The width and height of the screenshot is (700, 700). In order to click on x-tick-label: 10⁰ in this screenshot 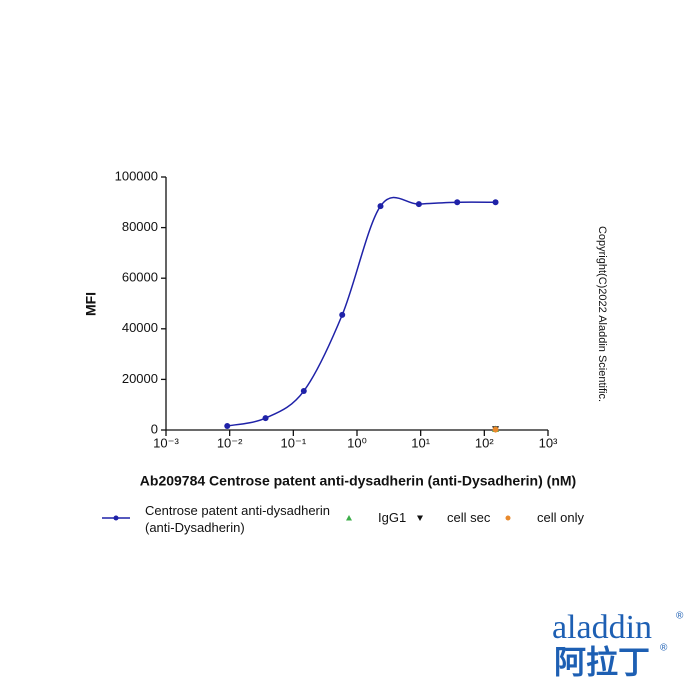, I will do `click(357, 442)`.